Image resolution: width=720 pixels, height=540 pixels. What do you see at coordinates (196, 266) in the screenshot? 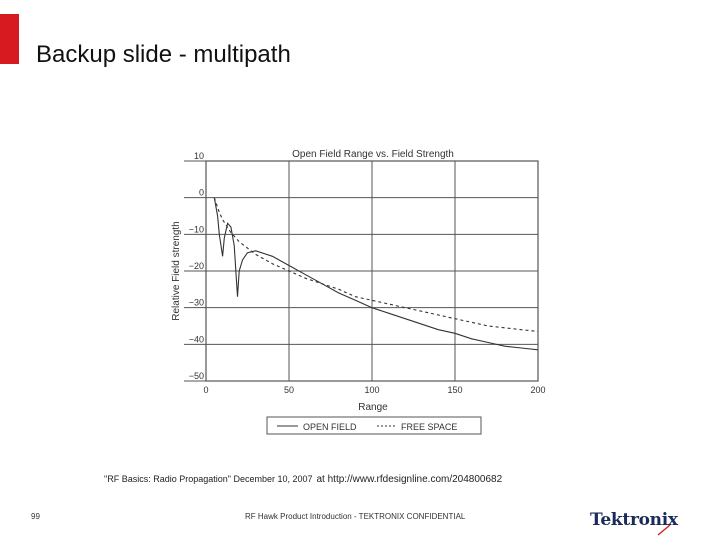
I see `y-tick-label: −20` at bounding box center [196, 266].